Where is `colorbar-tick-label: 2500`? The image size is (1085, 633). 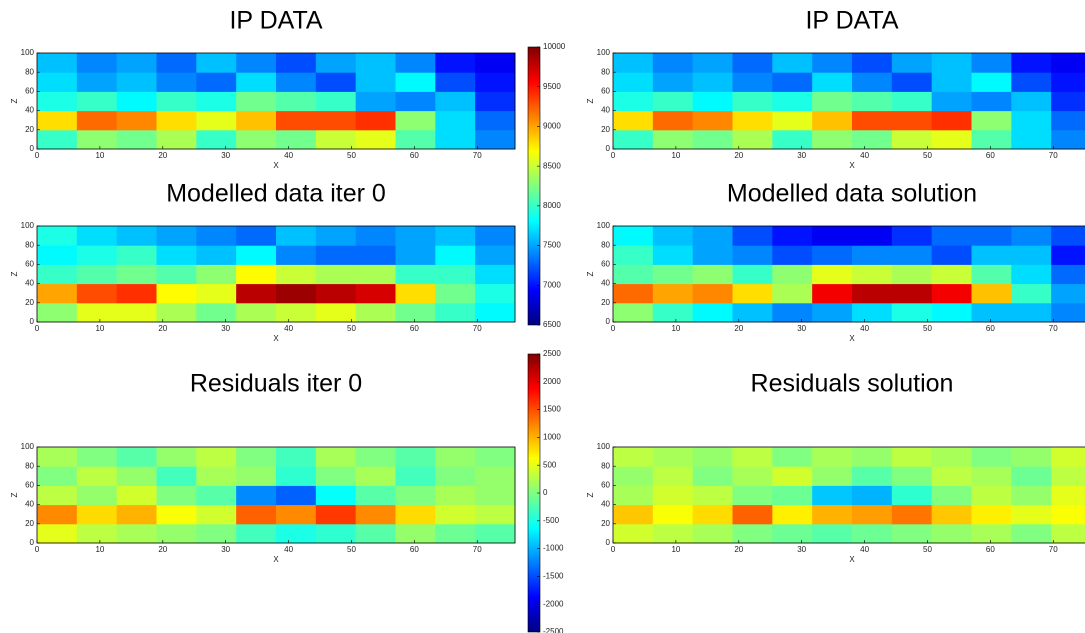
colorbar-tick-label: 2500 is located at coordinates (552, 353).